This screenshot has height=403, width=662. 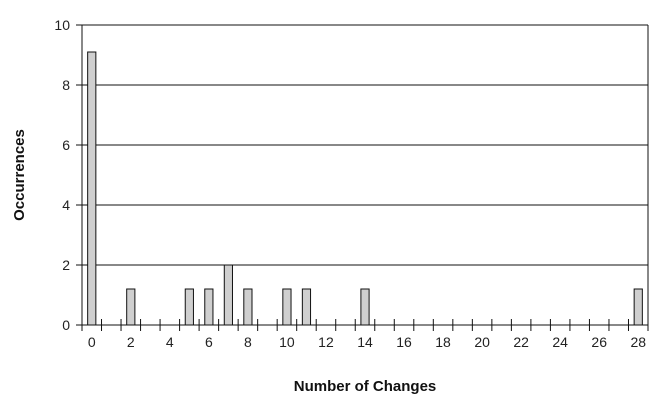 What do you see at coordinates (521, 342) in the screenshot?
I see `x-tick-label: 22` at bounding box center [521, 342].